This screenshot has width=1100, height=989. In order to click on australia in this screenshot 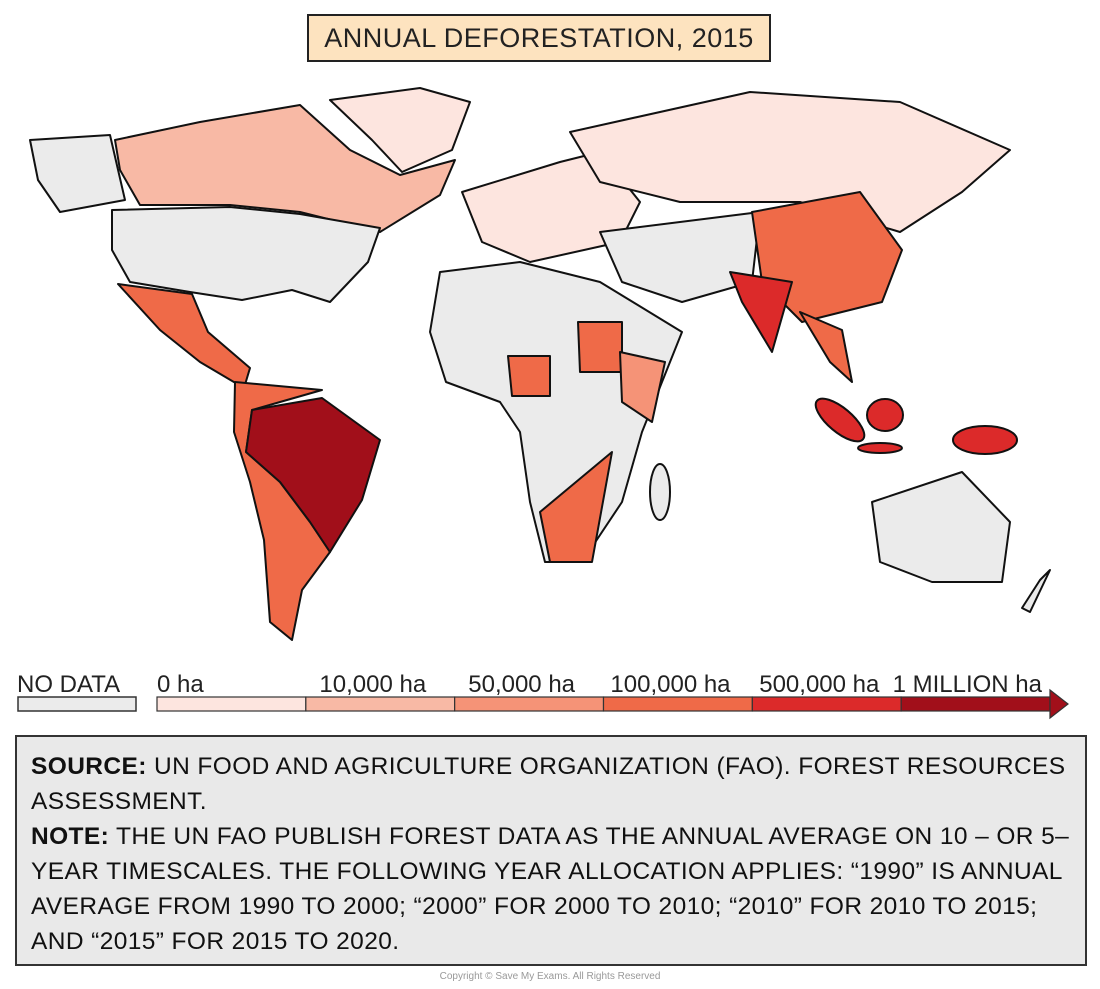, I will do `click(941, 527)`.